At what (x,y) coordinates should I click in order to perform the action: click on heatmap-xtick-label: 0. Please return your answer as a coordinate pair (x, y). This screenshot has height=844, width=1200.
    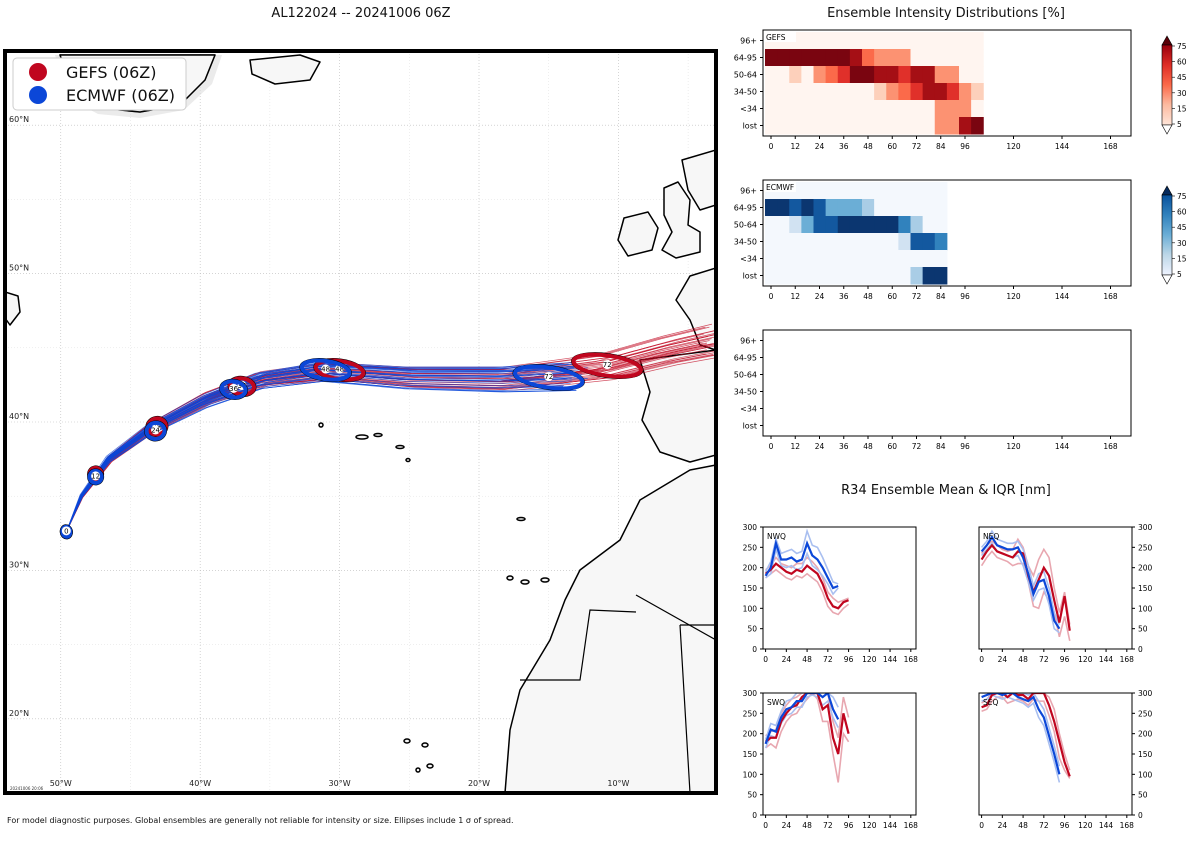
    Looking at the image, I should click on (771, 446).